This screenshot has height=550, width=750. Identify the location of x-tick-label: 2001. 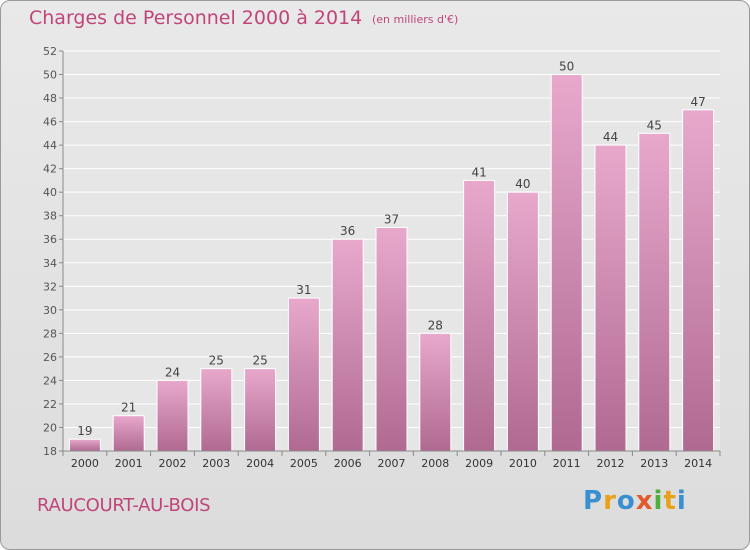
(129, 463).